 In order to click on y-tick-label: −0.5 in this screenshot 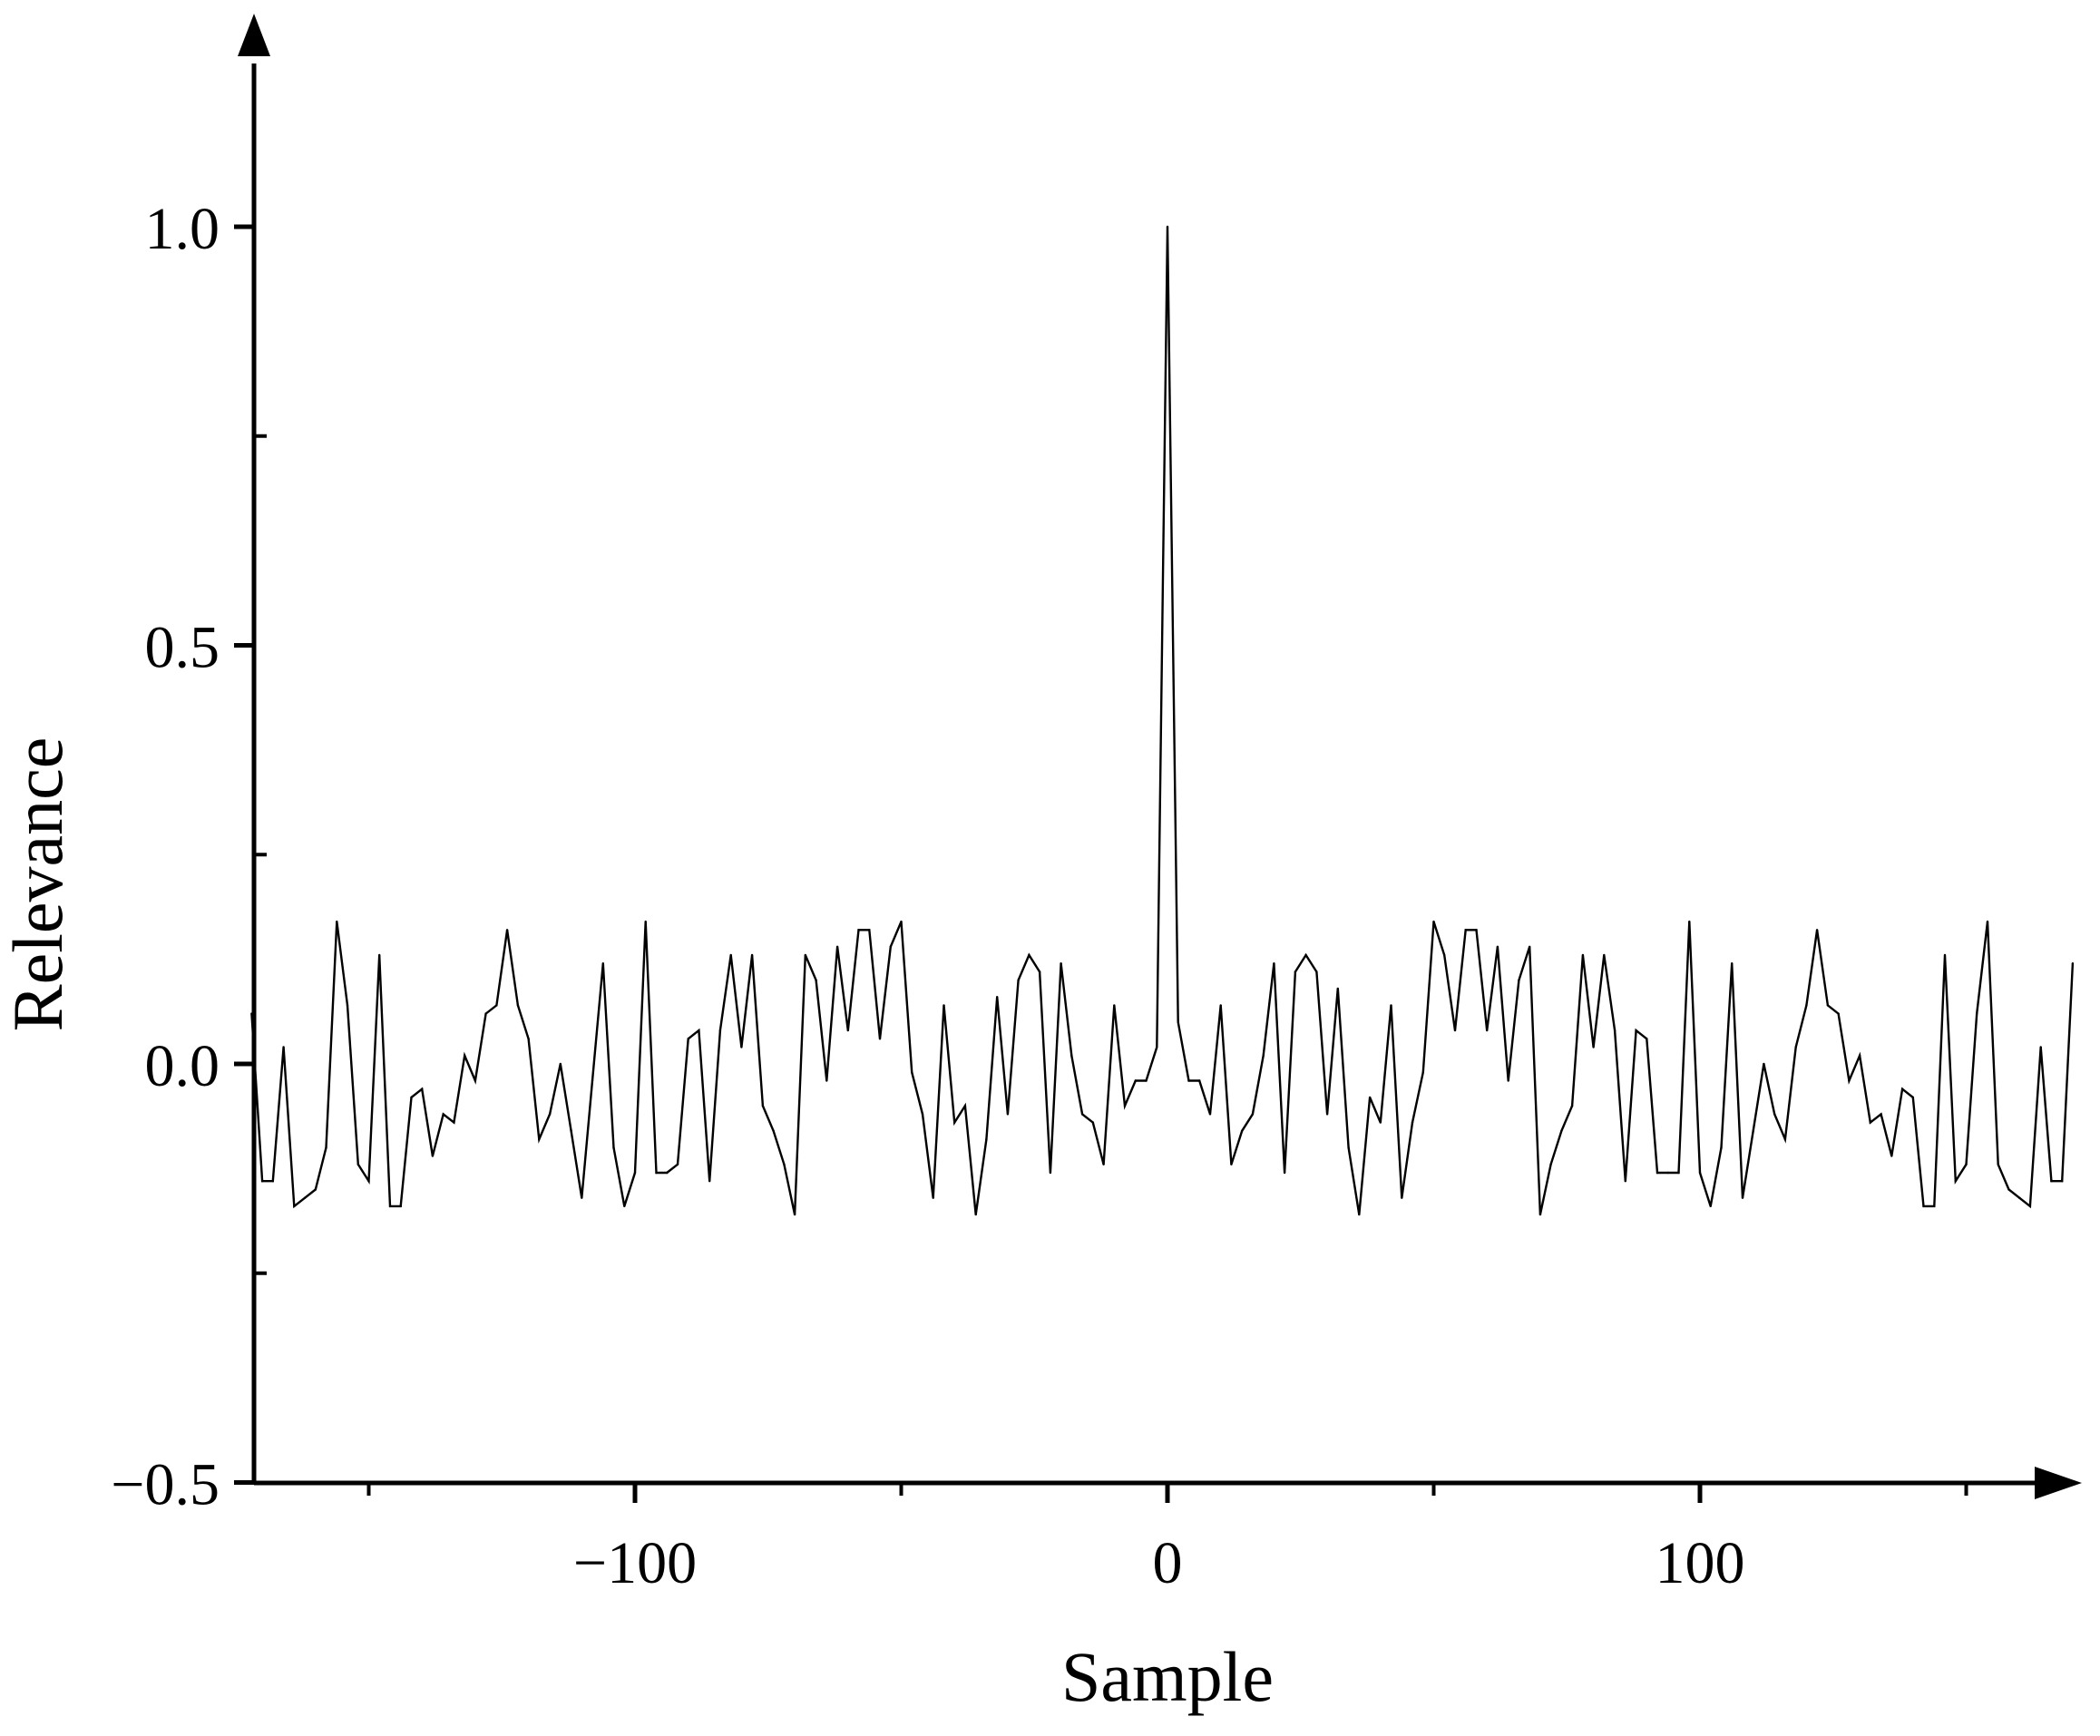, I will do `click(166, 1485)`.